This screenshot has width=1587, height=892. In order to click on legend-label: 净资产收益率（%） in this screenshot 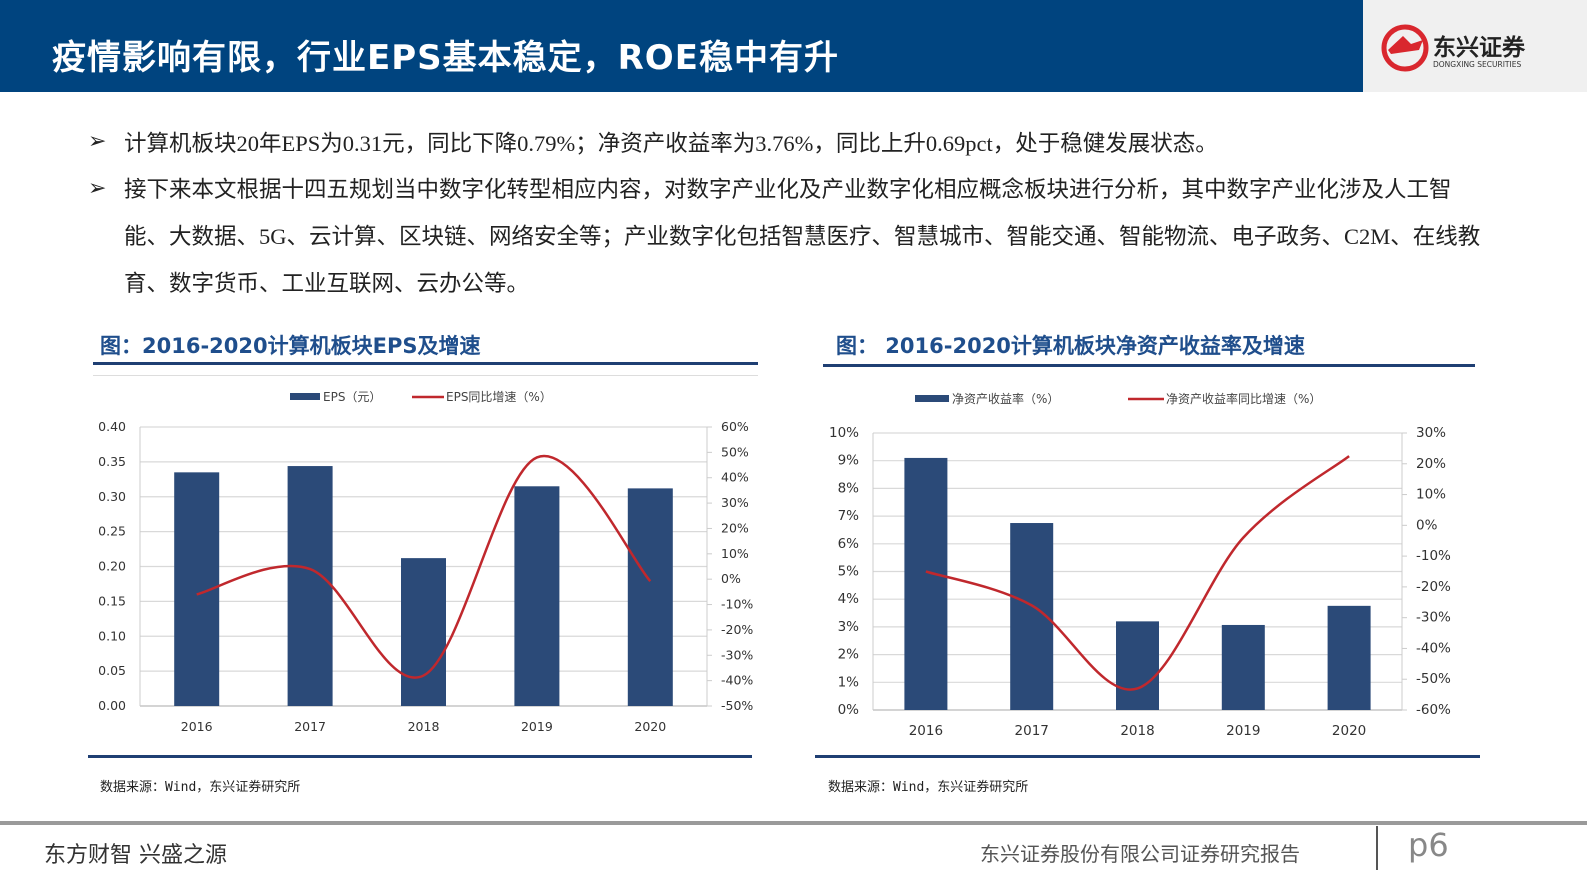, I will do `click(1005, 398)`.